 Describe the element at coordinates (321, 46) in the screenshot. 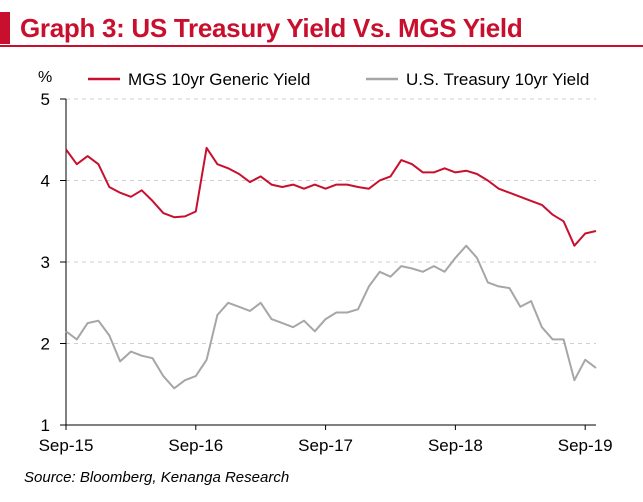

I see `title-underline` at that location.